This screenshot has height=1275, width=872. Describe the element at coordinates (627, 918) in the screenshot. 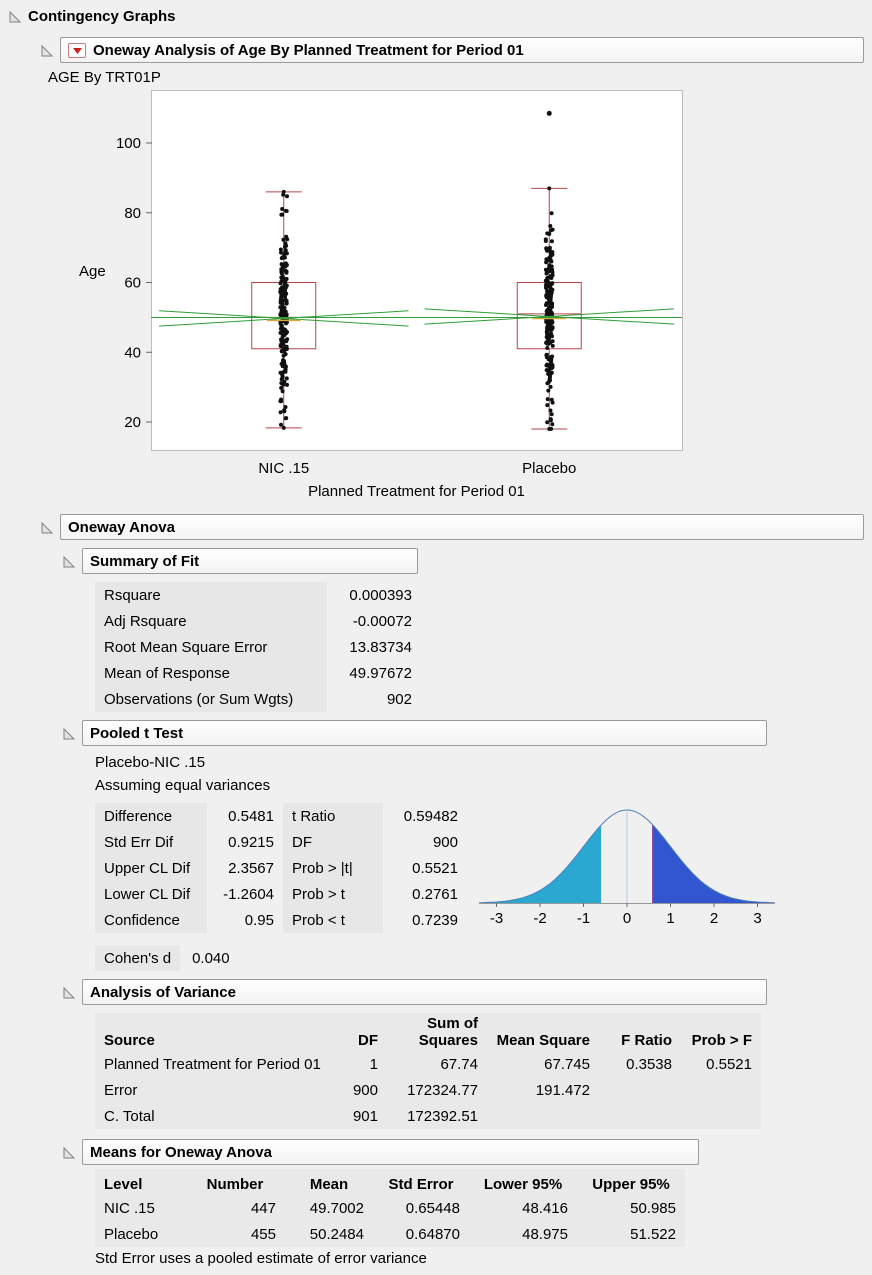

I see `svg-text: 0` at that location.